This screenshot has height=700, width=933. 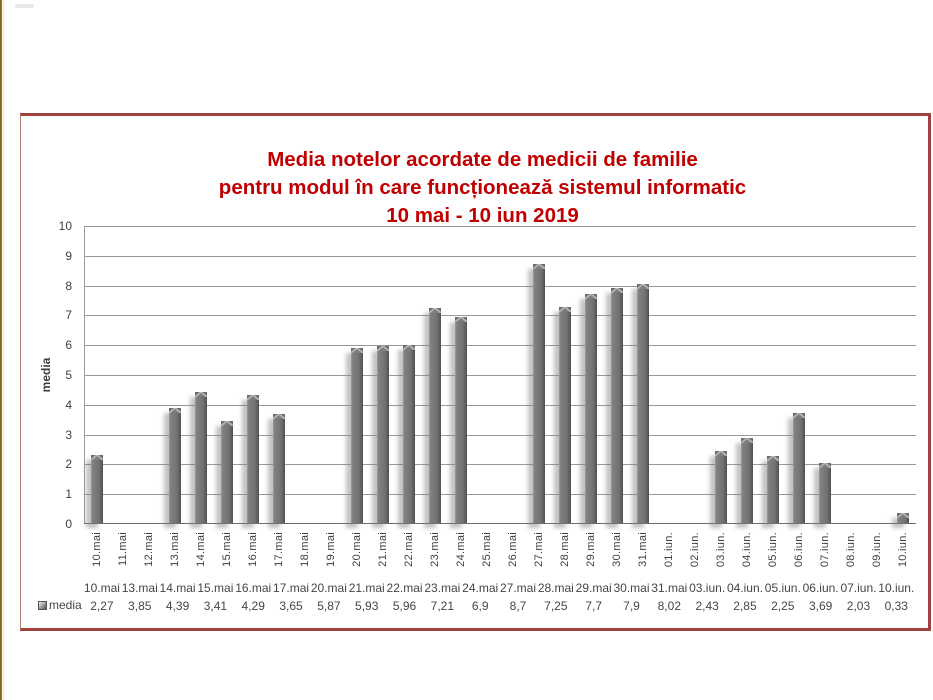 I want to click on x-tick-label-11.mai: 11.mai, so click(x=122, y=548).